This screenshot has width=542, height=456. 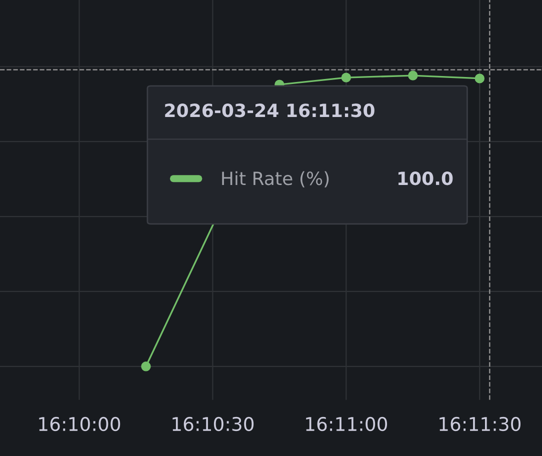 I want to click on annotation: 100.0, so click(x=425, y=179).